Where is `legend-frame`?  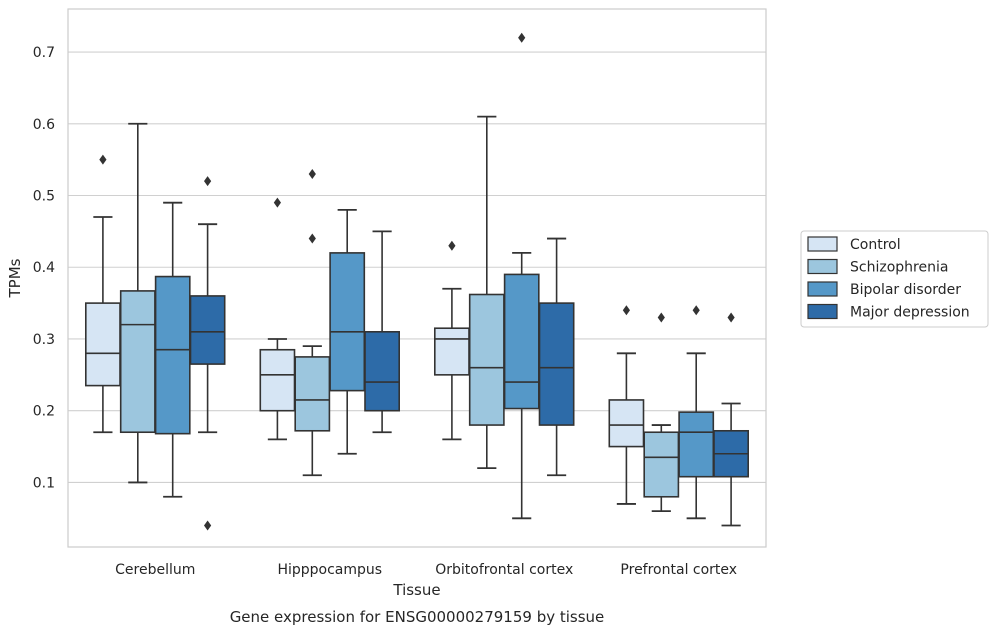 legend-frame is located at coordinates (894, 279).